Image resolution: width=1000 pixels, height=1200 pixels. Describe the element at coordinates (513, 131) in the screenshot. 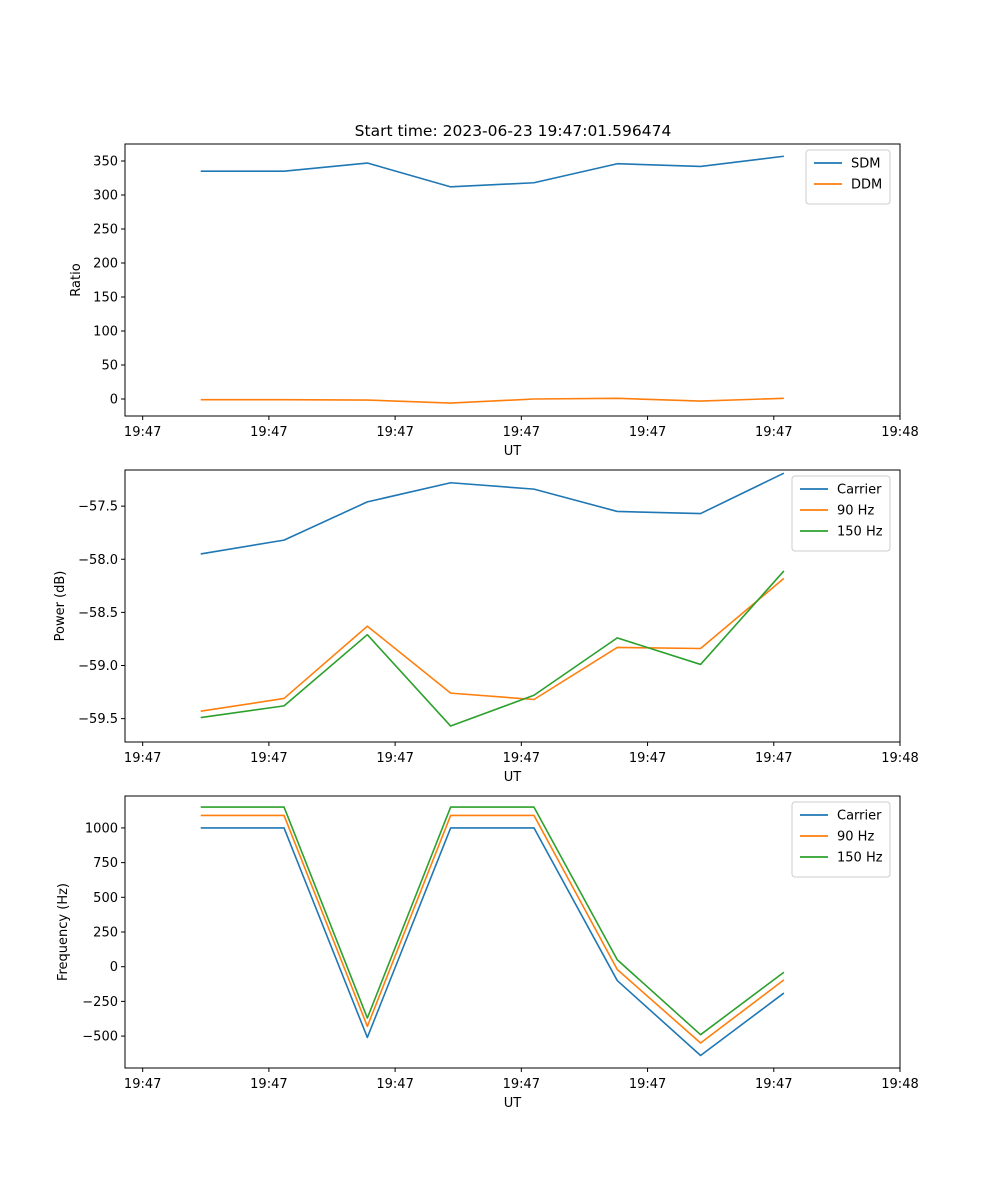

I see `figure-title: Start time: 2023-06-23 19:47:01.596474` at that location.